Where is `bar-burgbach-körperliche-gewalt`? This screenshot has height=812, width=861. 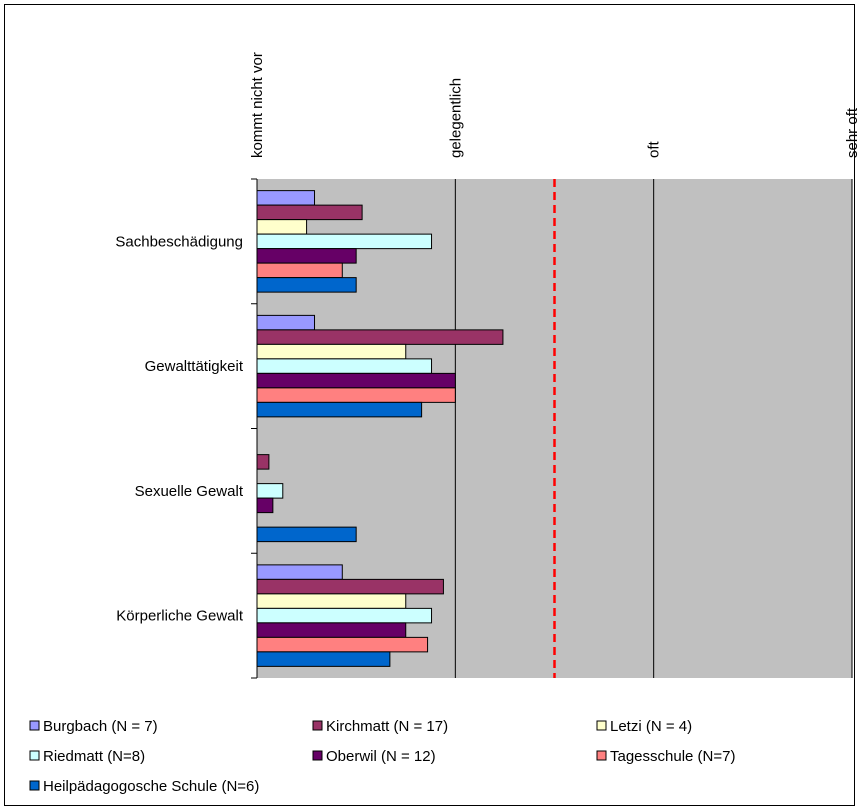 bar-burgbach-körperliche-gewalt is located at coordinates (299, 572).